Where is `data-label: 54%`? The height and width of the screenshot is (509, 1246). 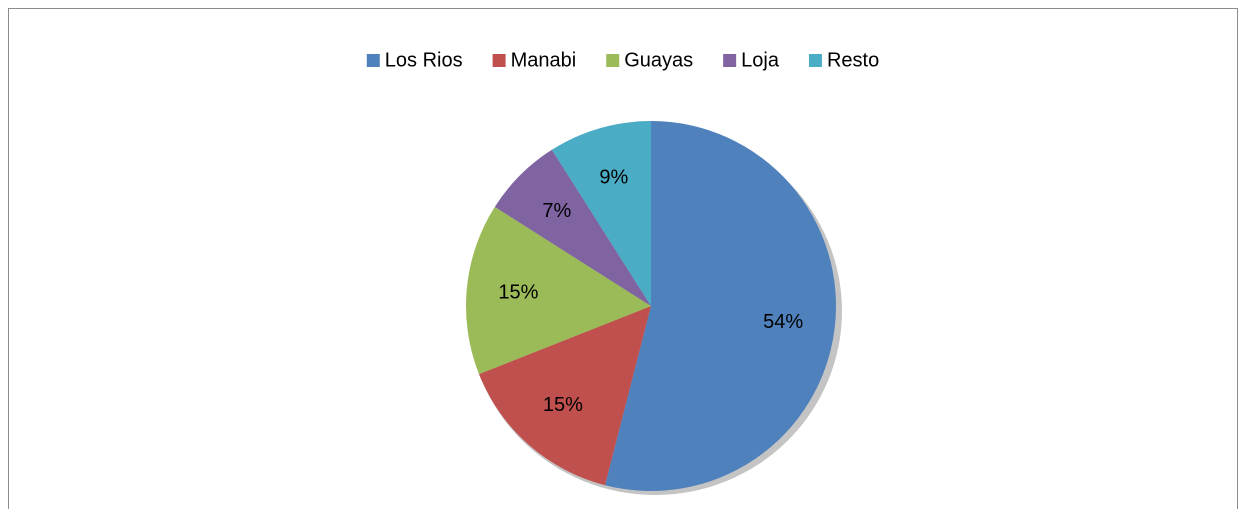
data-label: 54% is located at coordinates (783, 322).